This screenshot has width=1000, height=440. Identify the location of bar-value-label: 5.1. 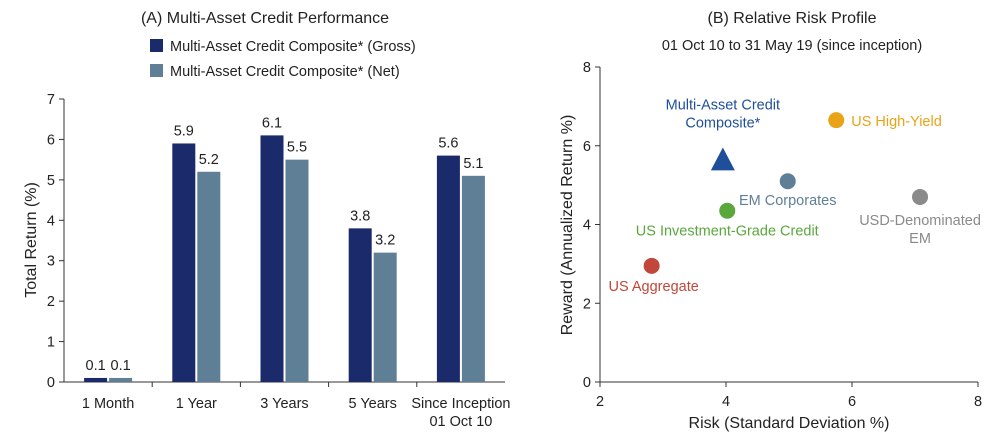
(473, 164).